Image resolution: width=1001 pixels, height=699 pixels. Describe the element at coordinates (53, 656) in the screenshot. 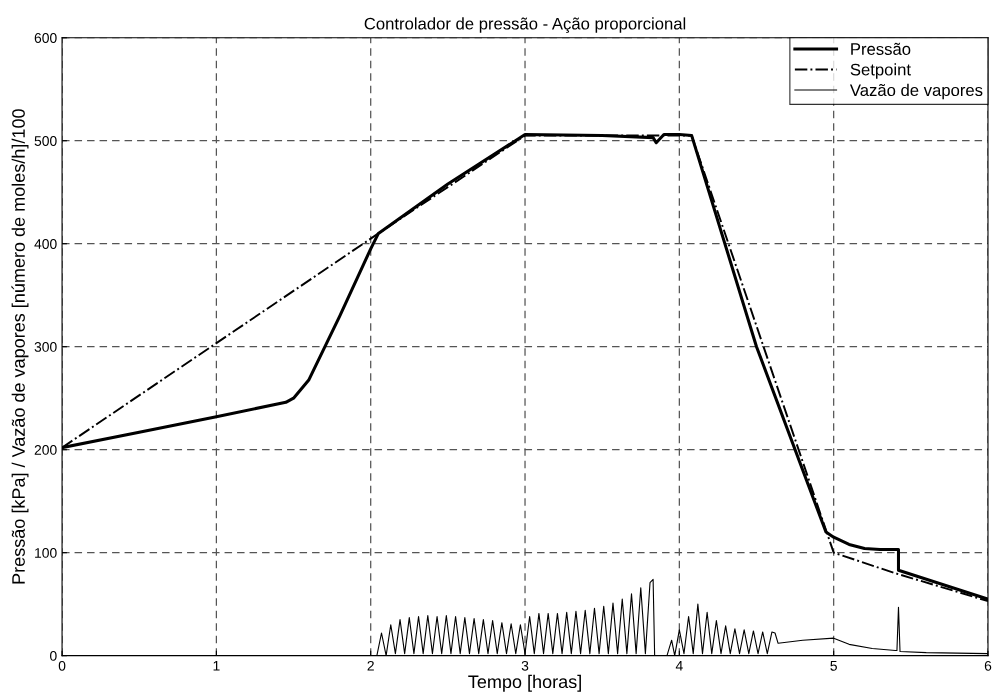

I see `y-tick-label: 0` at that location.